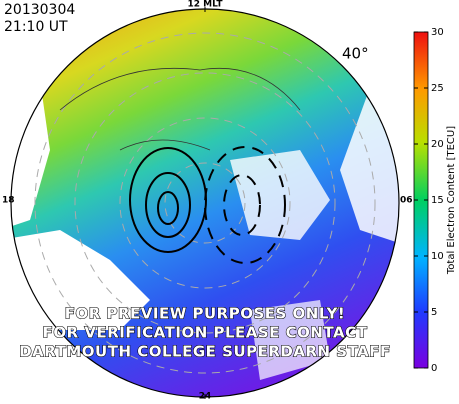  What do you see at coordinates (36, 27) in the screenshot?
I see `time: 21:10 UT` at bounding box center [36, 27].